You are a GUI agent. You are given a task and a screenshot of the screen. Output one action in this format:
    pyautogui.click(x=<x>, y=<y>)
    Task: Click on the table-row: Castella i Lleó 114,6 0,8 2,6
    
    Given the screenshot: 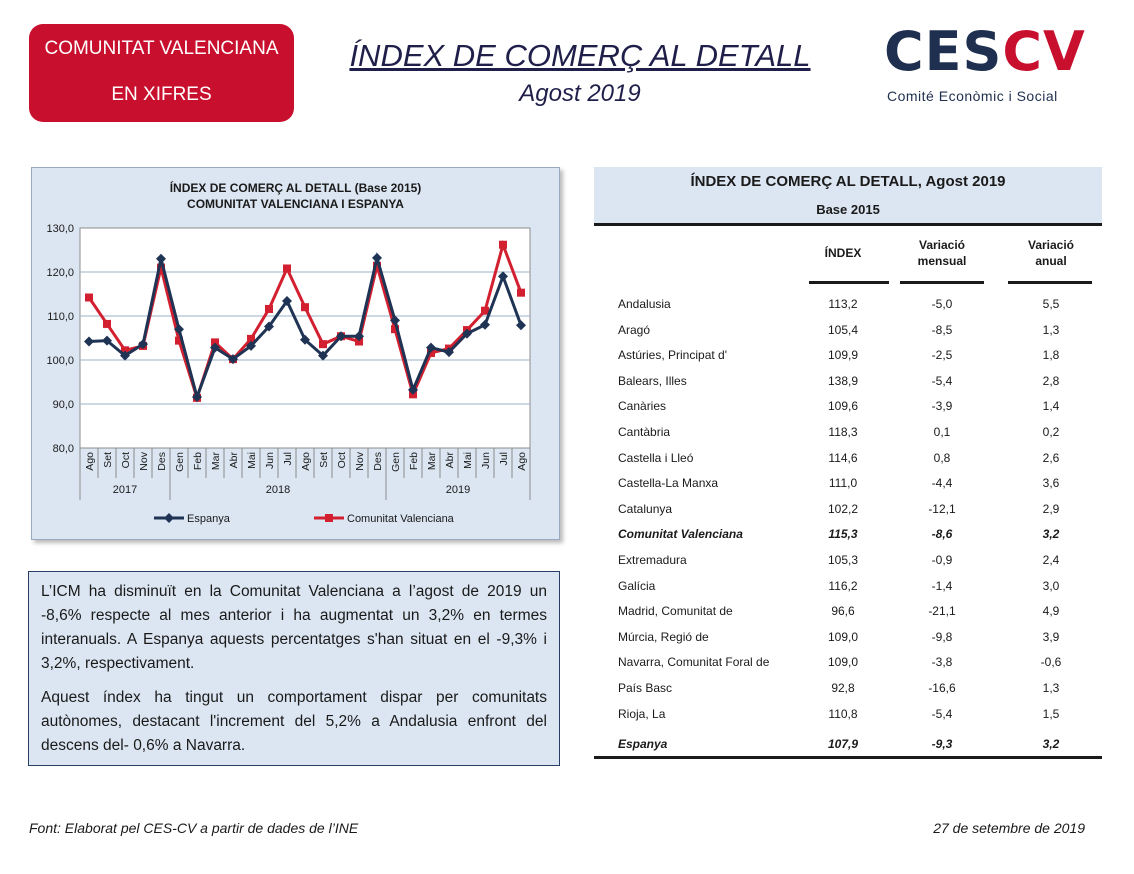 What is the action you would take?
    pyautogui.click(x=848, y=458)
    